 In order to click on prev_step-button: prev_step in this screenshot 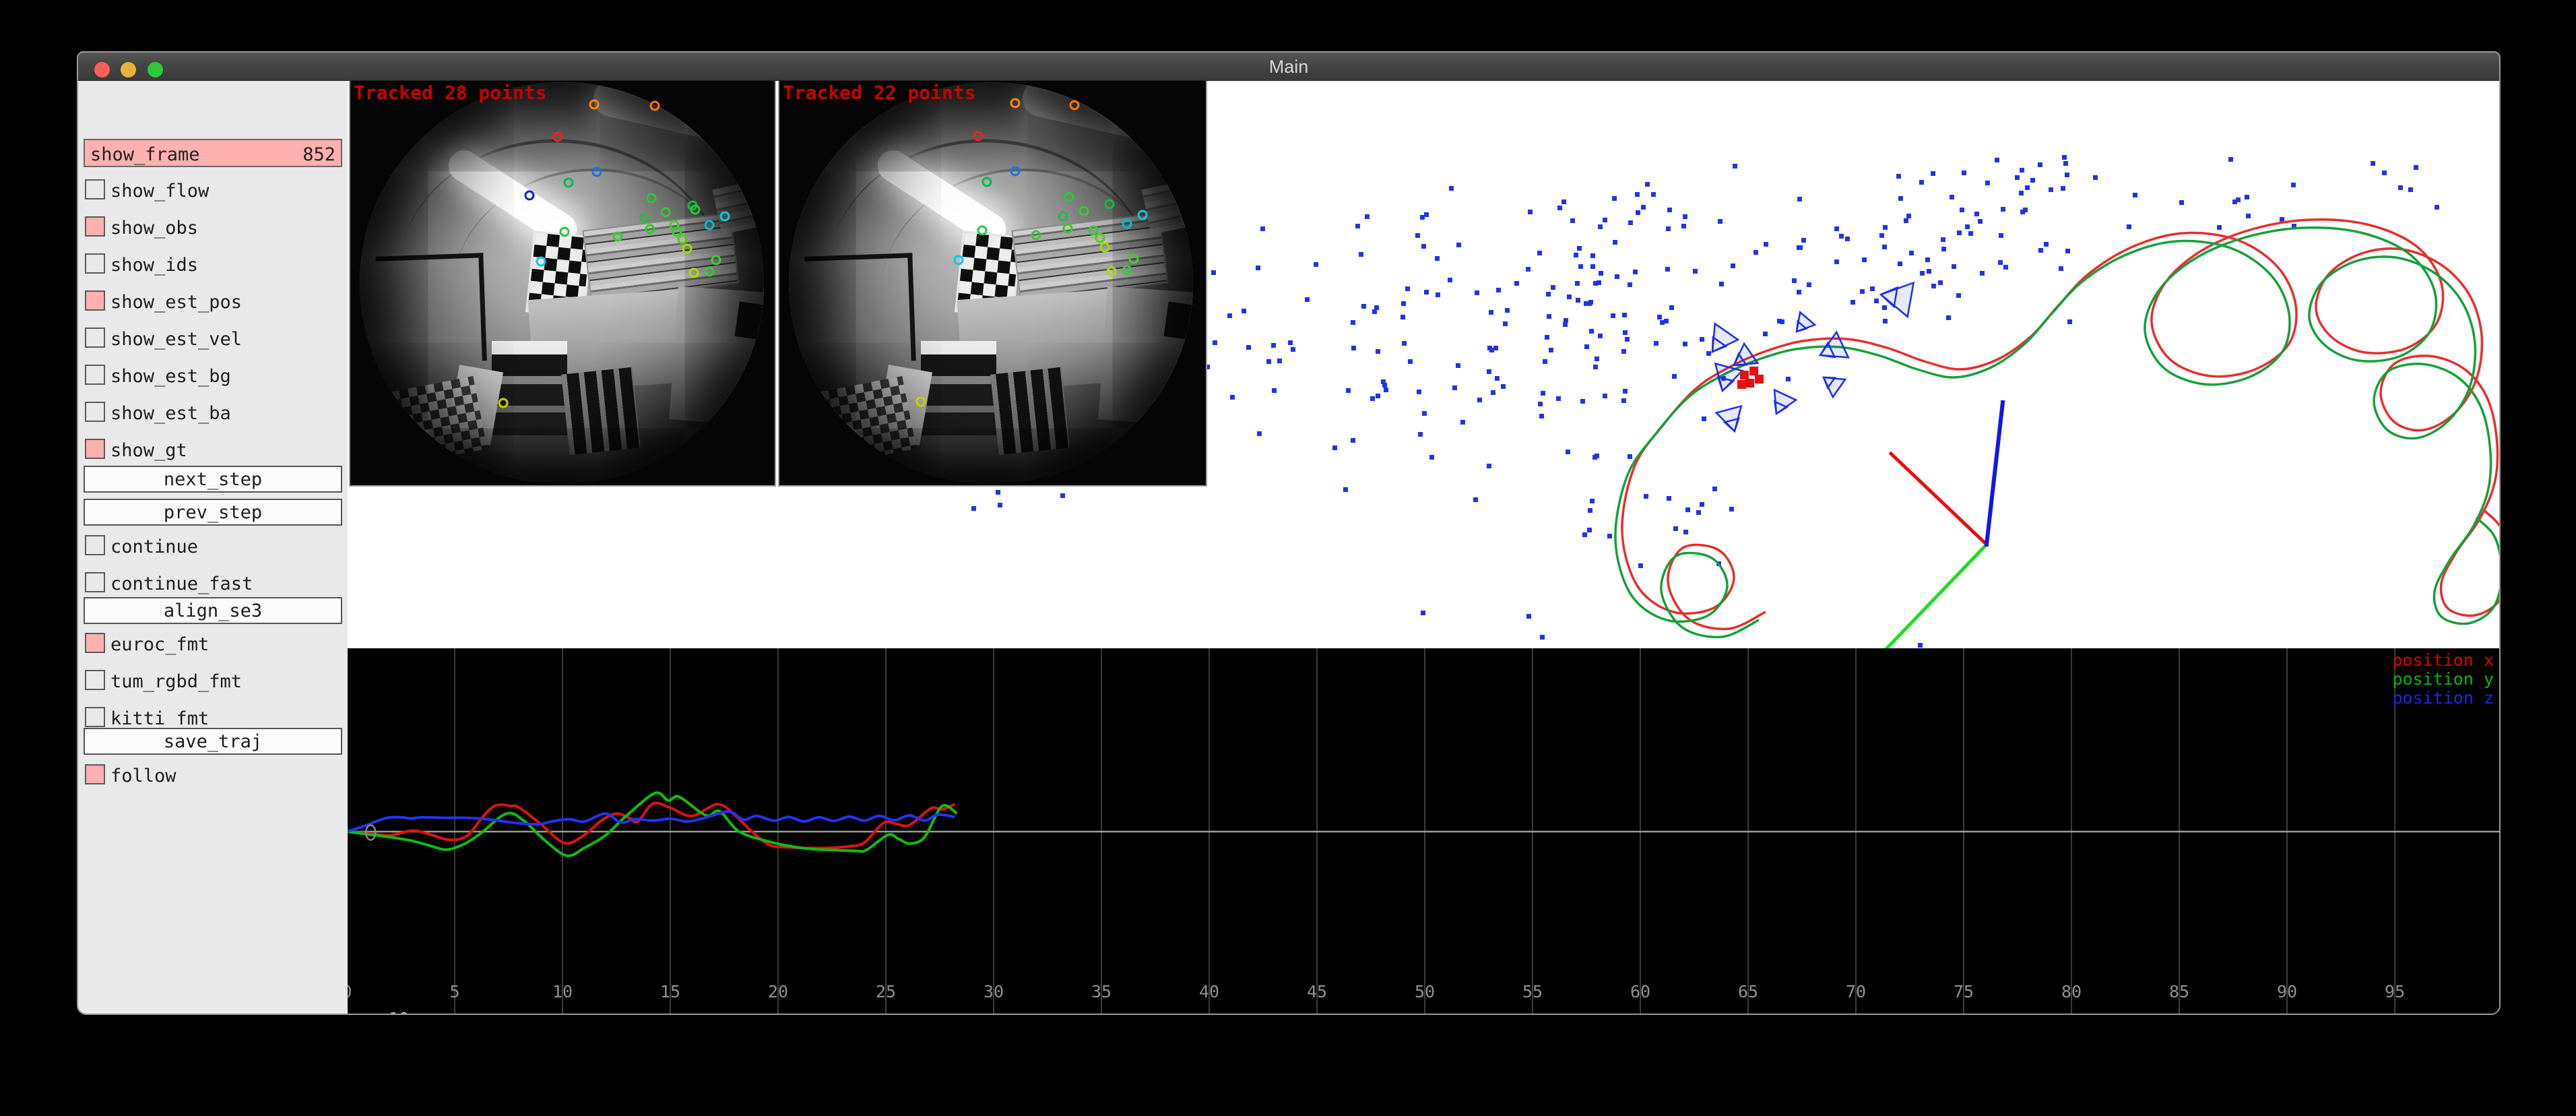, I will do `click(213, 512)`.